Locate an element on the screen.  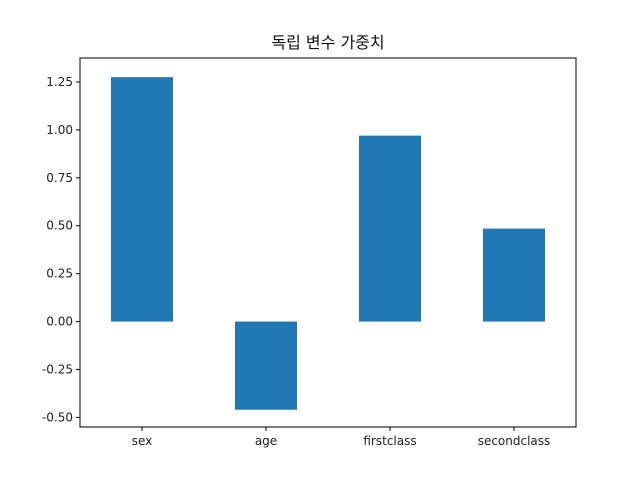
x-tick-label: sex is located at coordinates (142, 441).